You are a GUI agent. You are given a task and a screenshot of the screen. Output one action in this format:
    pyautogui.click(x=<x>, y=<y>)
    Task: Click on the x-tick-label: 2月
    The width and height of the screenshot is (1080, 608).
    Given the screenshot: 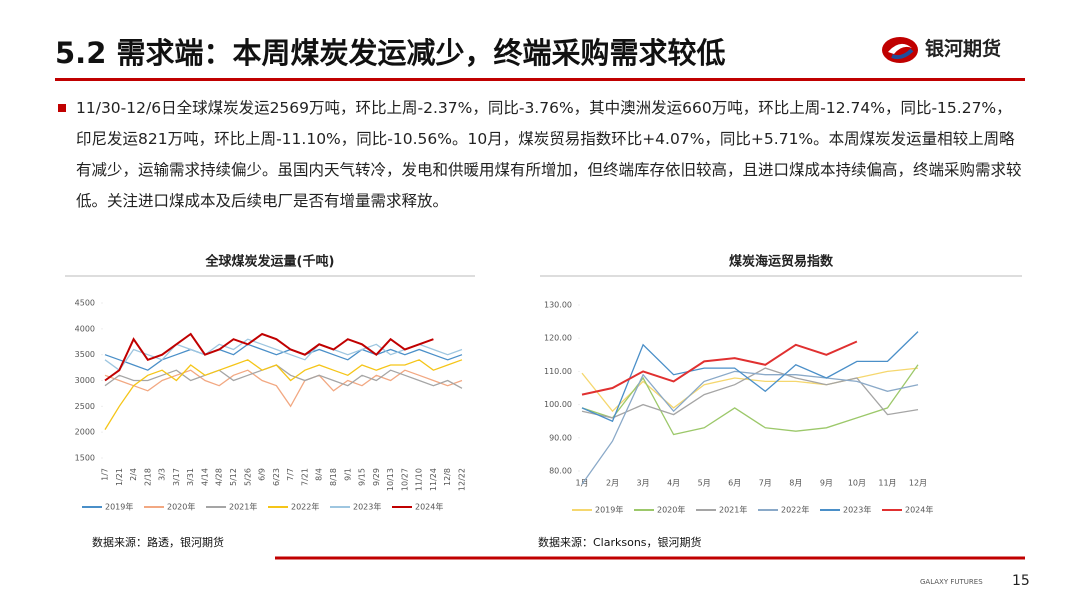 What is the action you would take?
    pyautogui.click(x=612, y=483)
    